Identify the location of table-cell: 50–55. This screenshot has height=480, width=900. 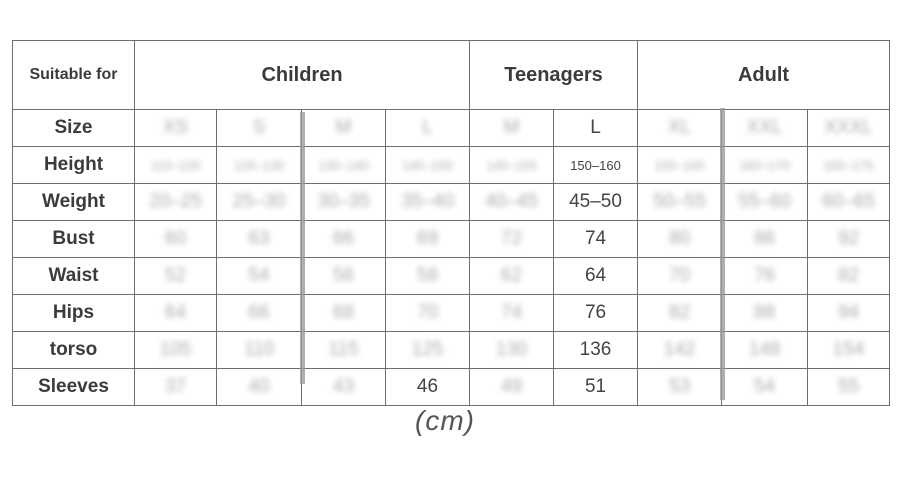
(680, 202).